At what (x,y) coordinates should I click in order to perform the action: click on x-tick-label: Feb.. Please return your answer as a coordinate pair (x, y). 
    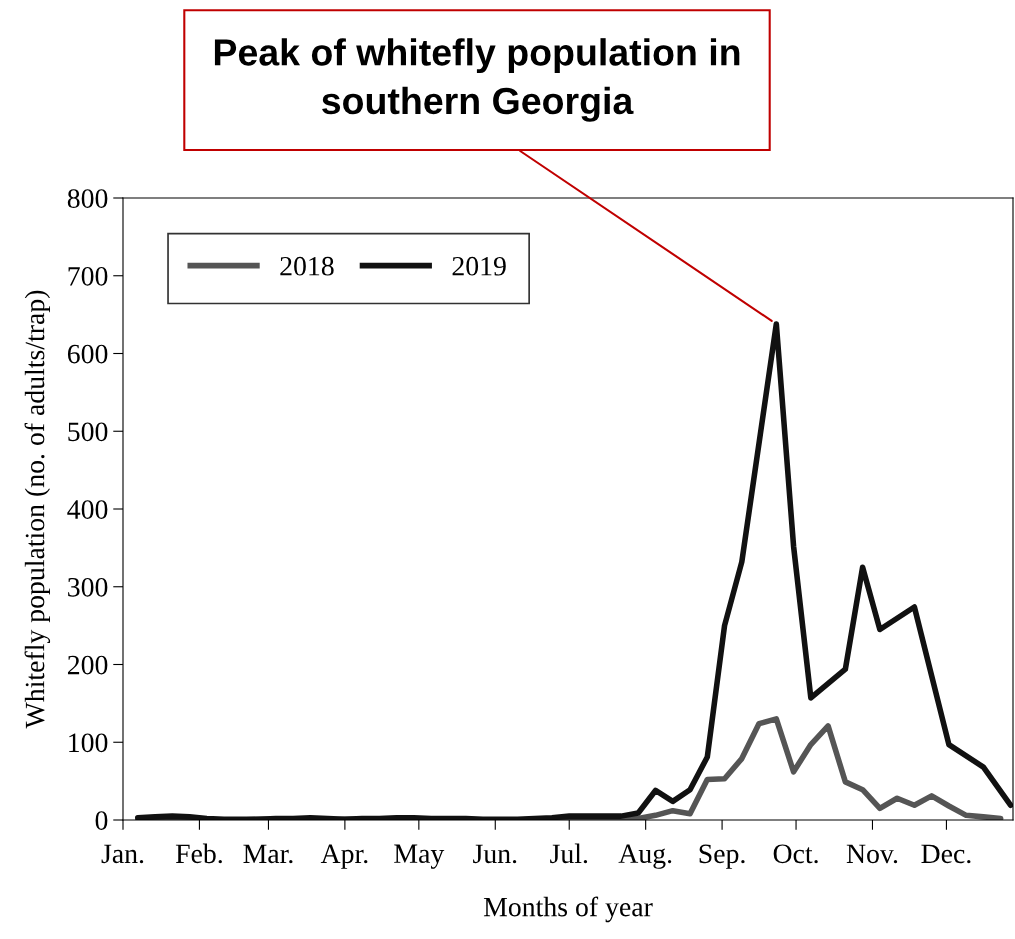
    Looking at the image, I should click on (198, 853).